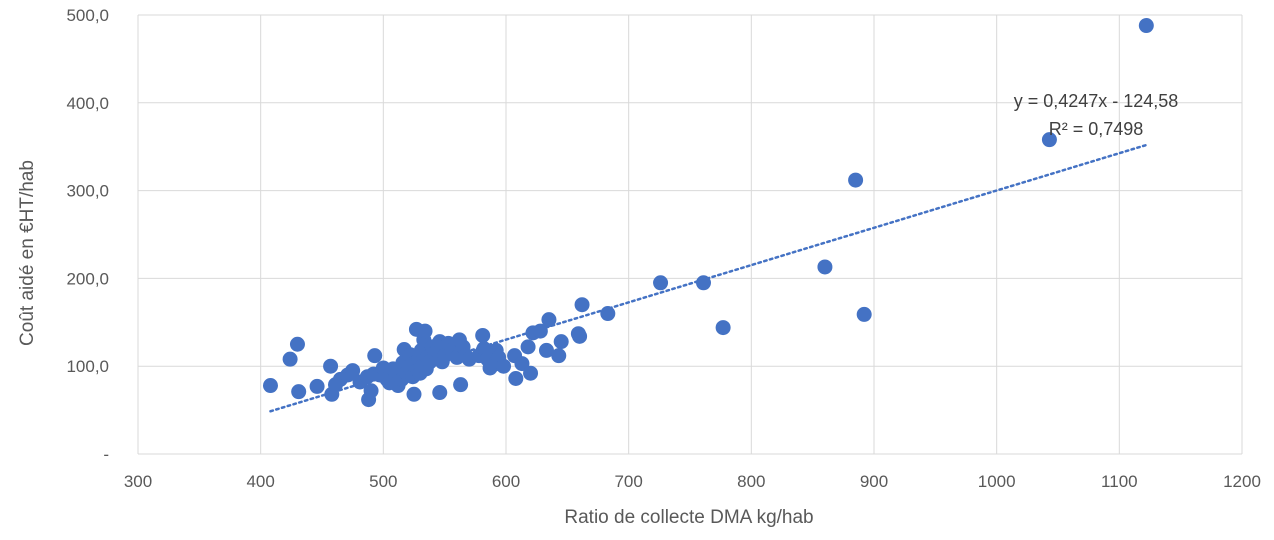 This screenshot has width=1274, height=540. What do you see at coordinates (1242, 481) in the screenshot?
I see `x-tick-label: 1200` at bounding box center [1242, 481].